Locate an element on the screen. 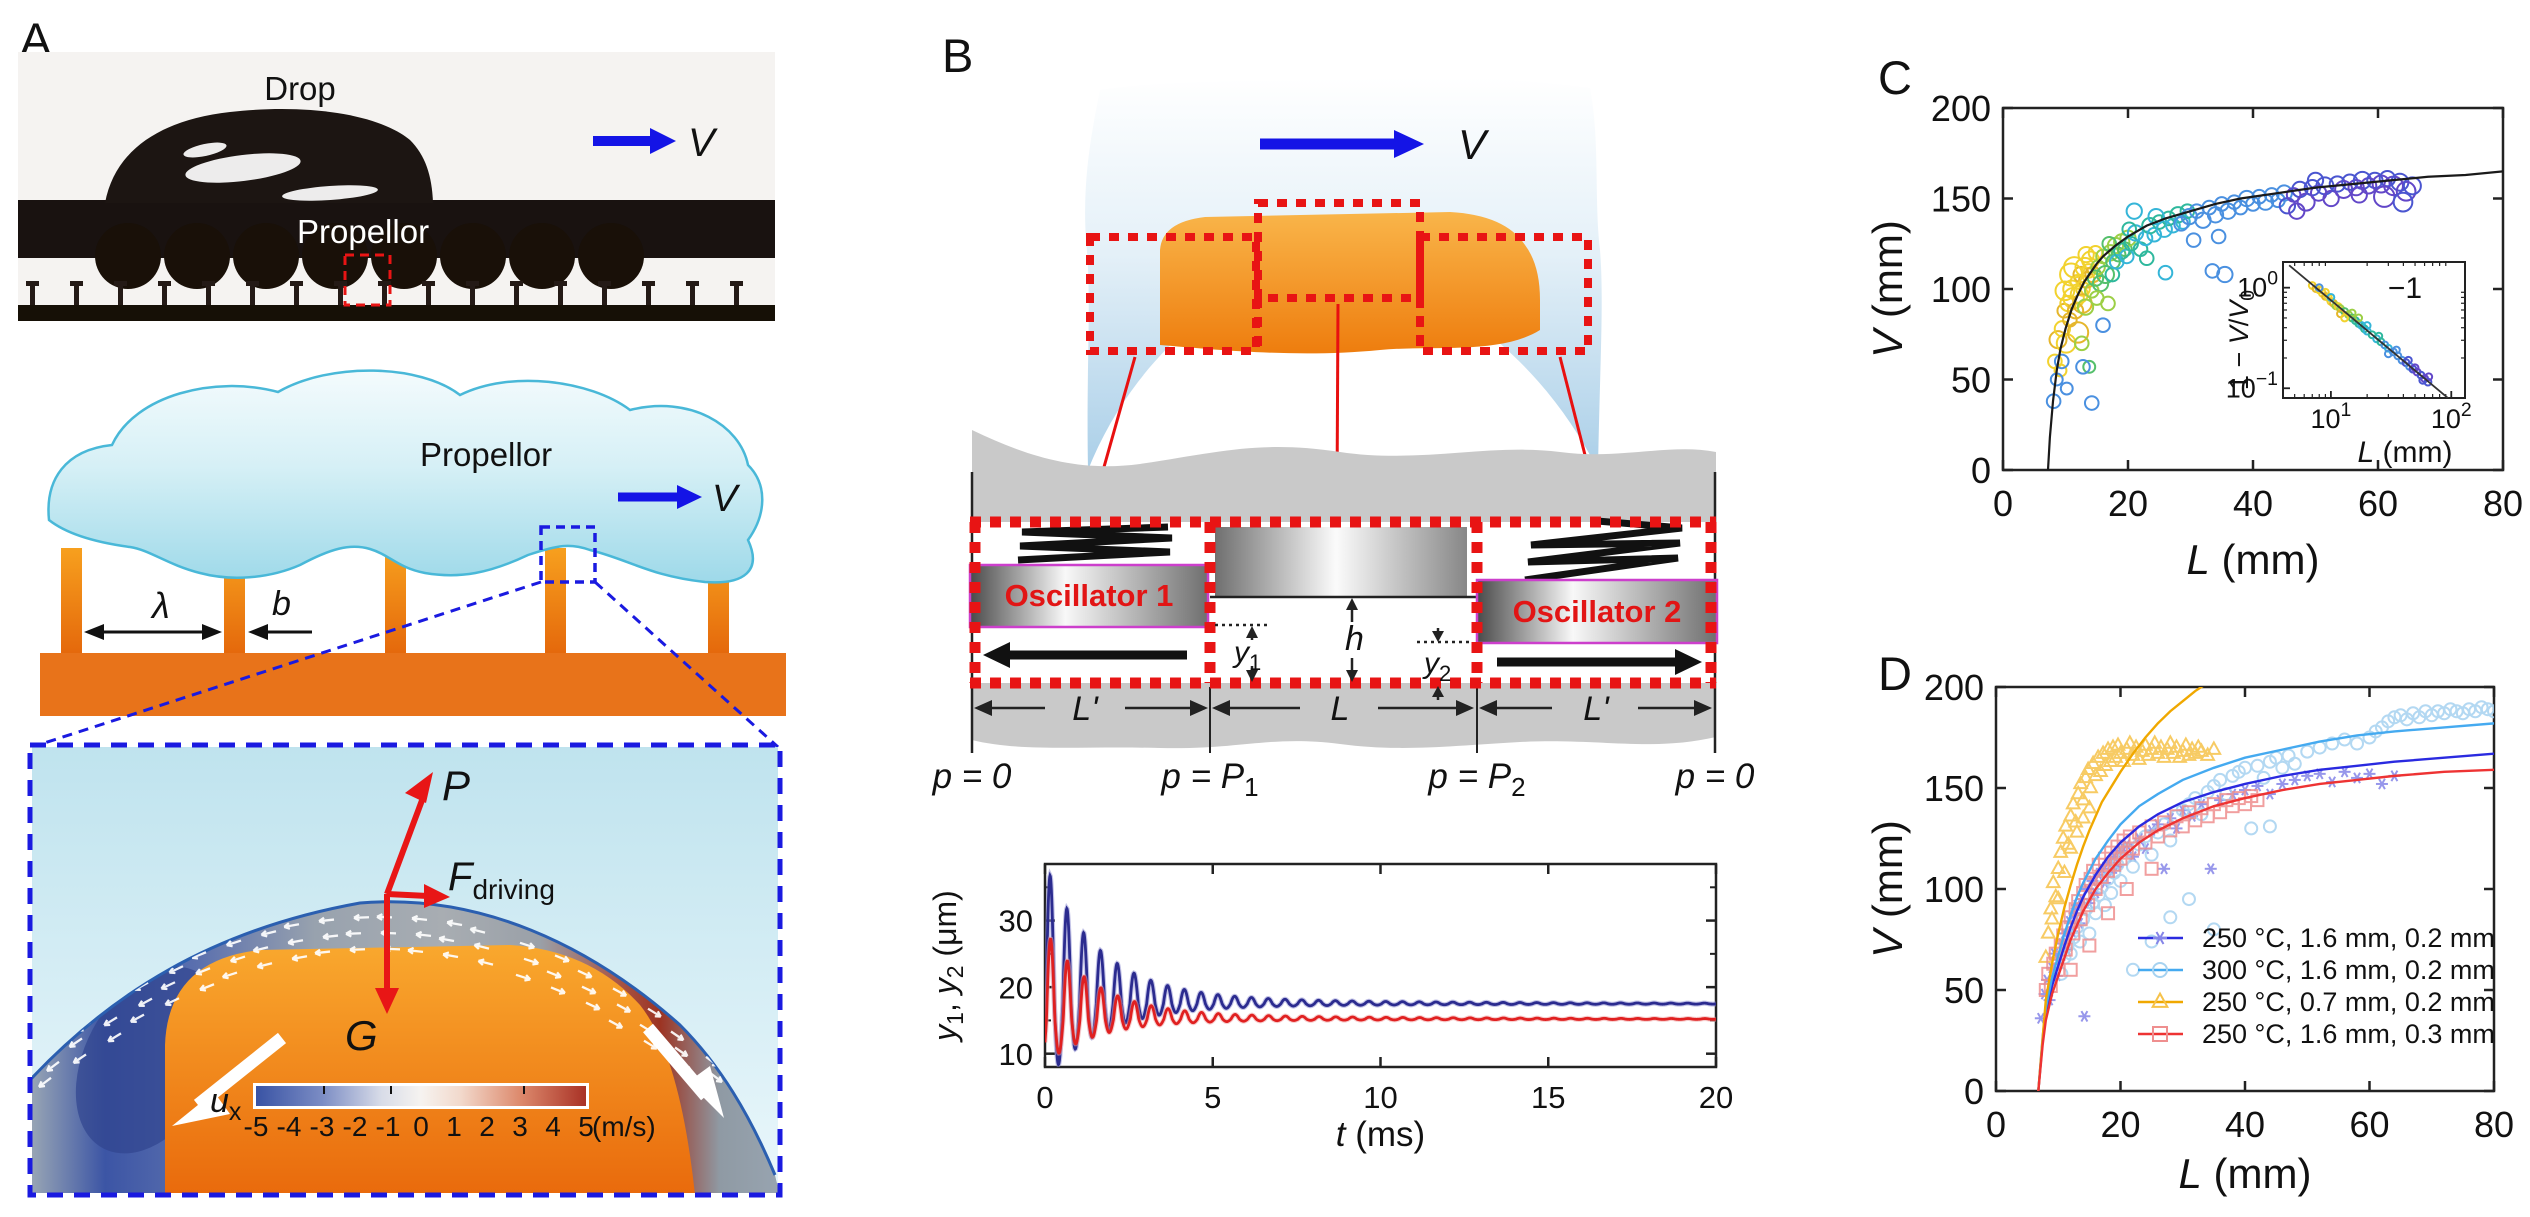  colorbar-tick-label: 4 is located at coordinates (553, 1126).